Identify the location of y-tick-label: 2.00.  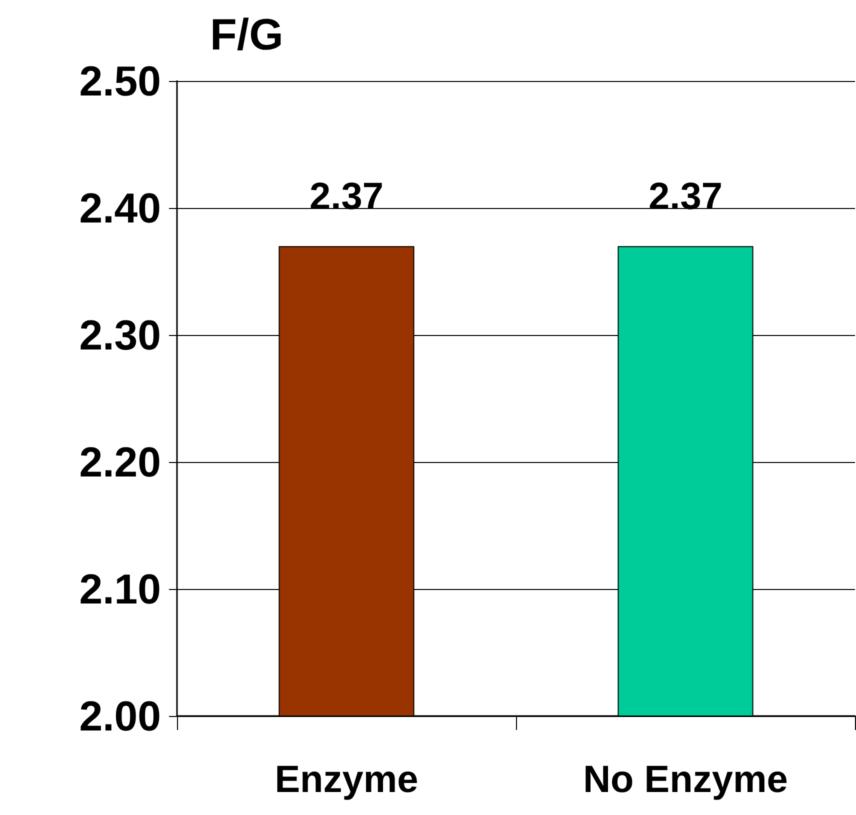
(120, 716).